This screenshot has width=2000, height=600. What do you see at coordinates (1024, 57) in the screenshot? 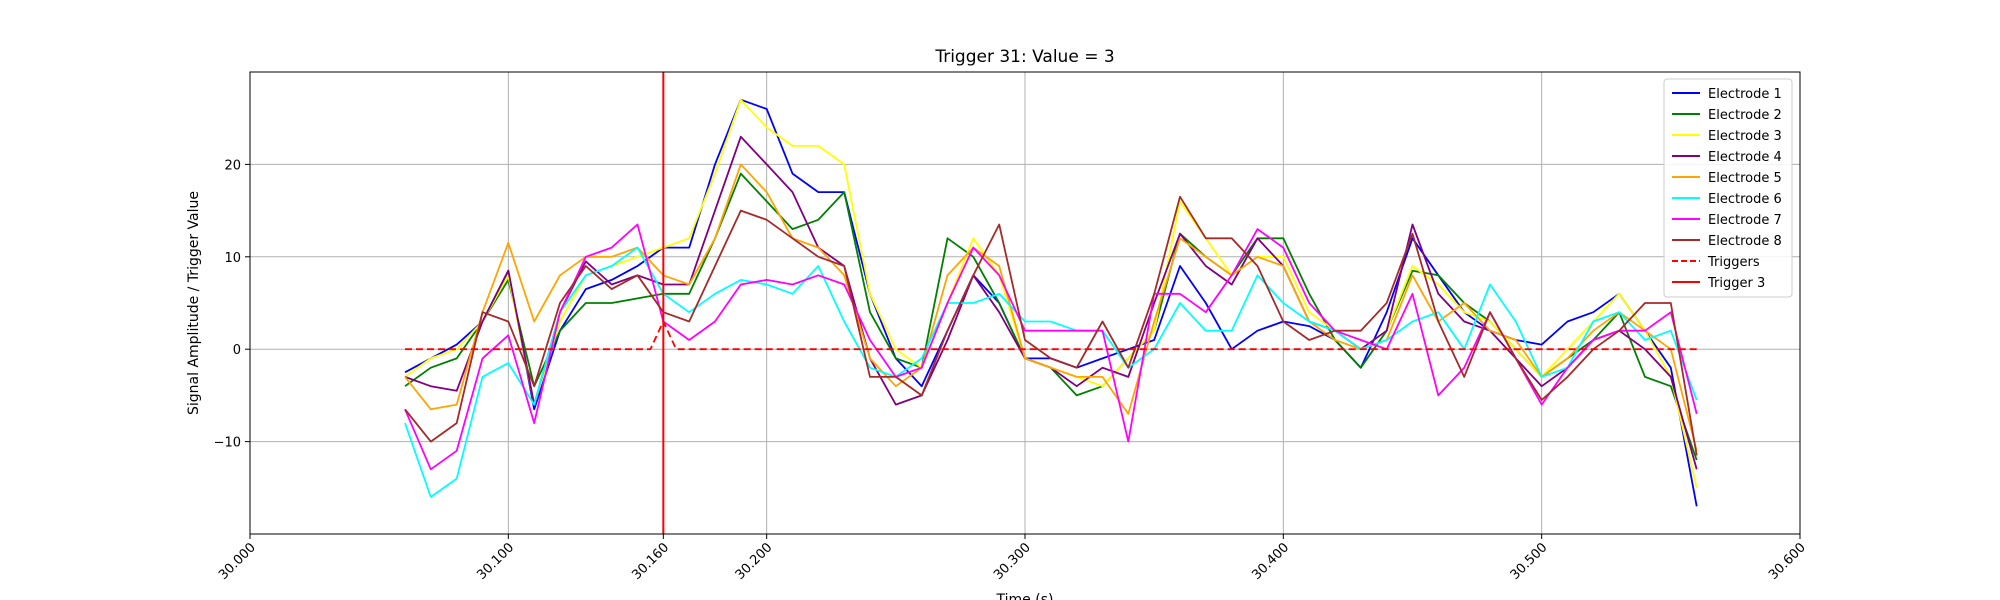
I see `chart-title: Trigger 31: Value = 3` at bounding box center [1024, 57].